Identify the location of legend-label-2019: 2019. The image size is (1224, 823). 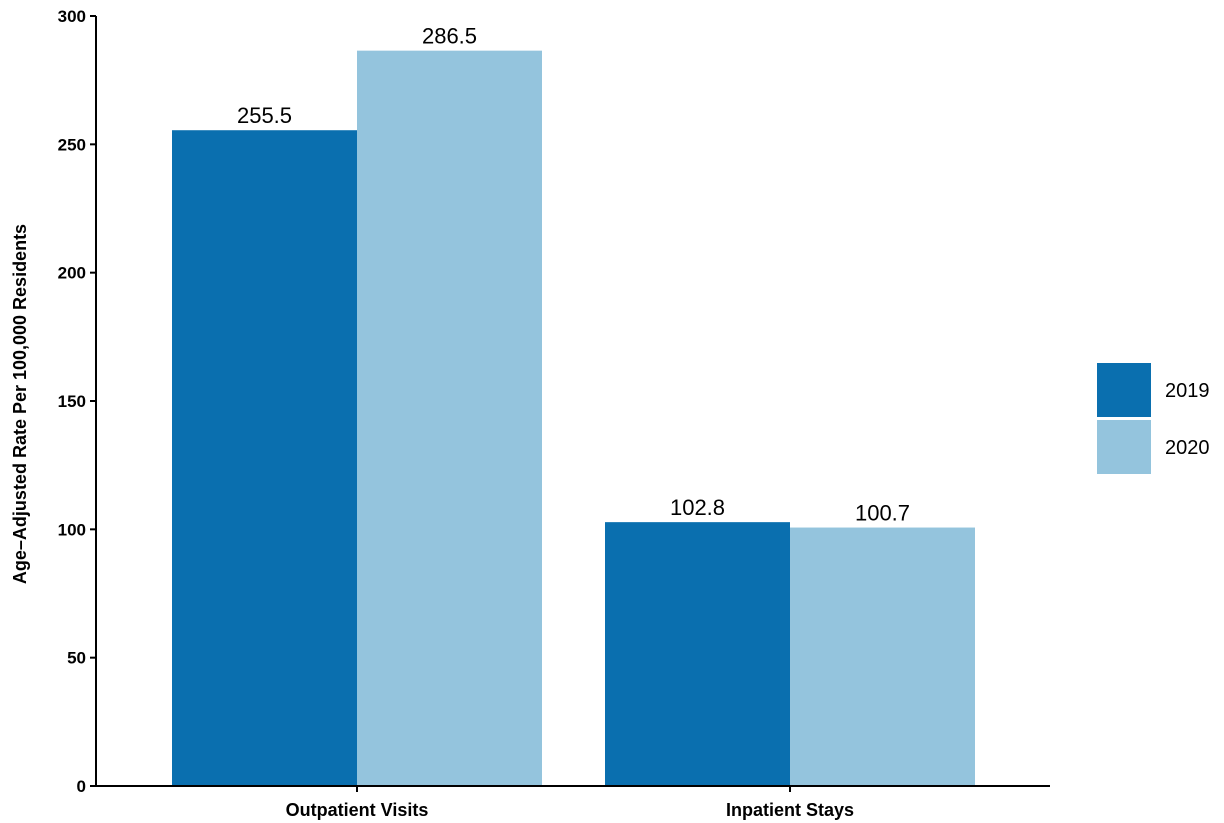
(1187, 391).